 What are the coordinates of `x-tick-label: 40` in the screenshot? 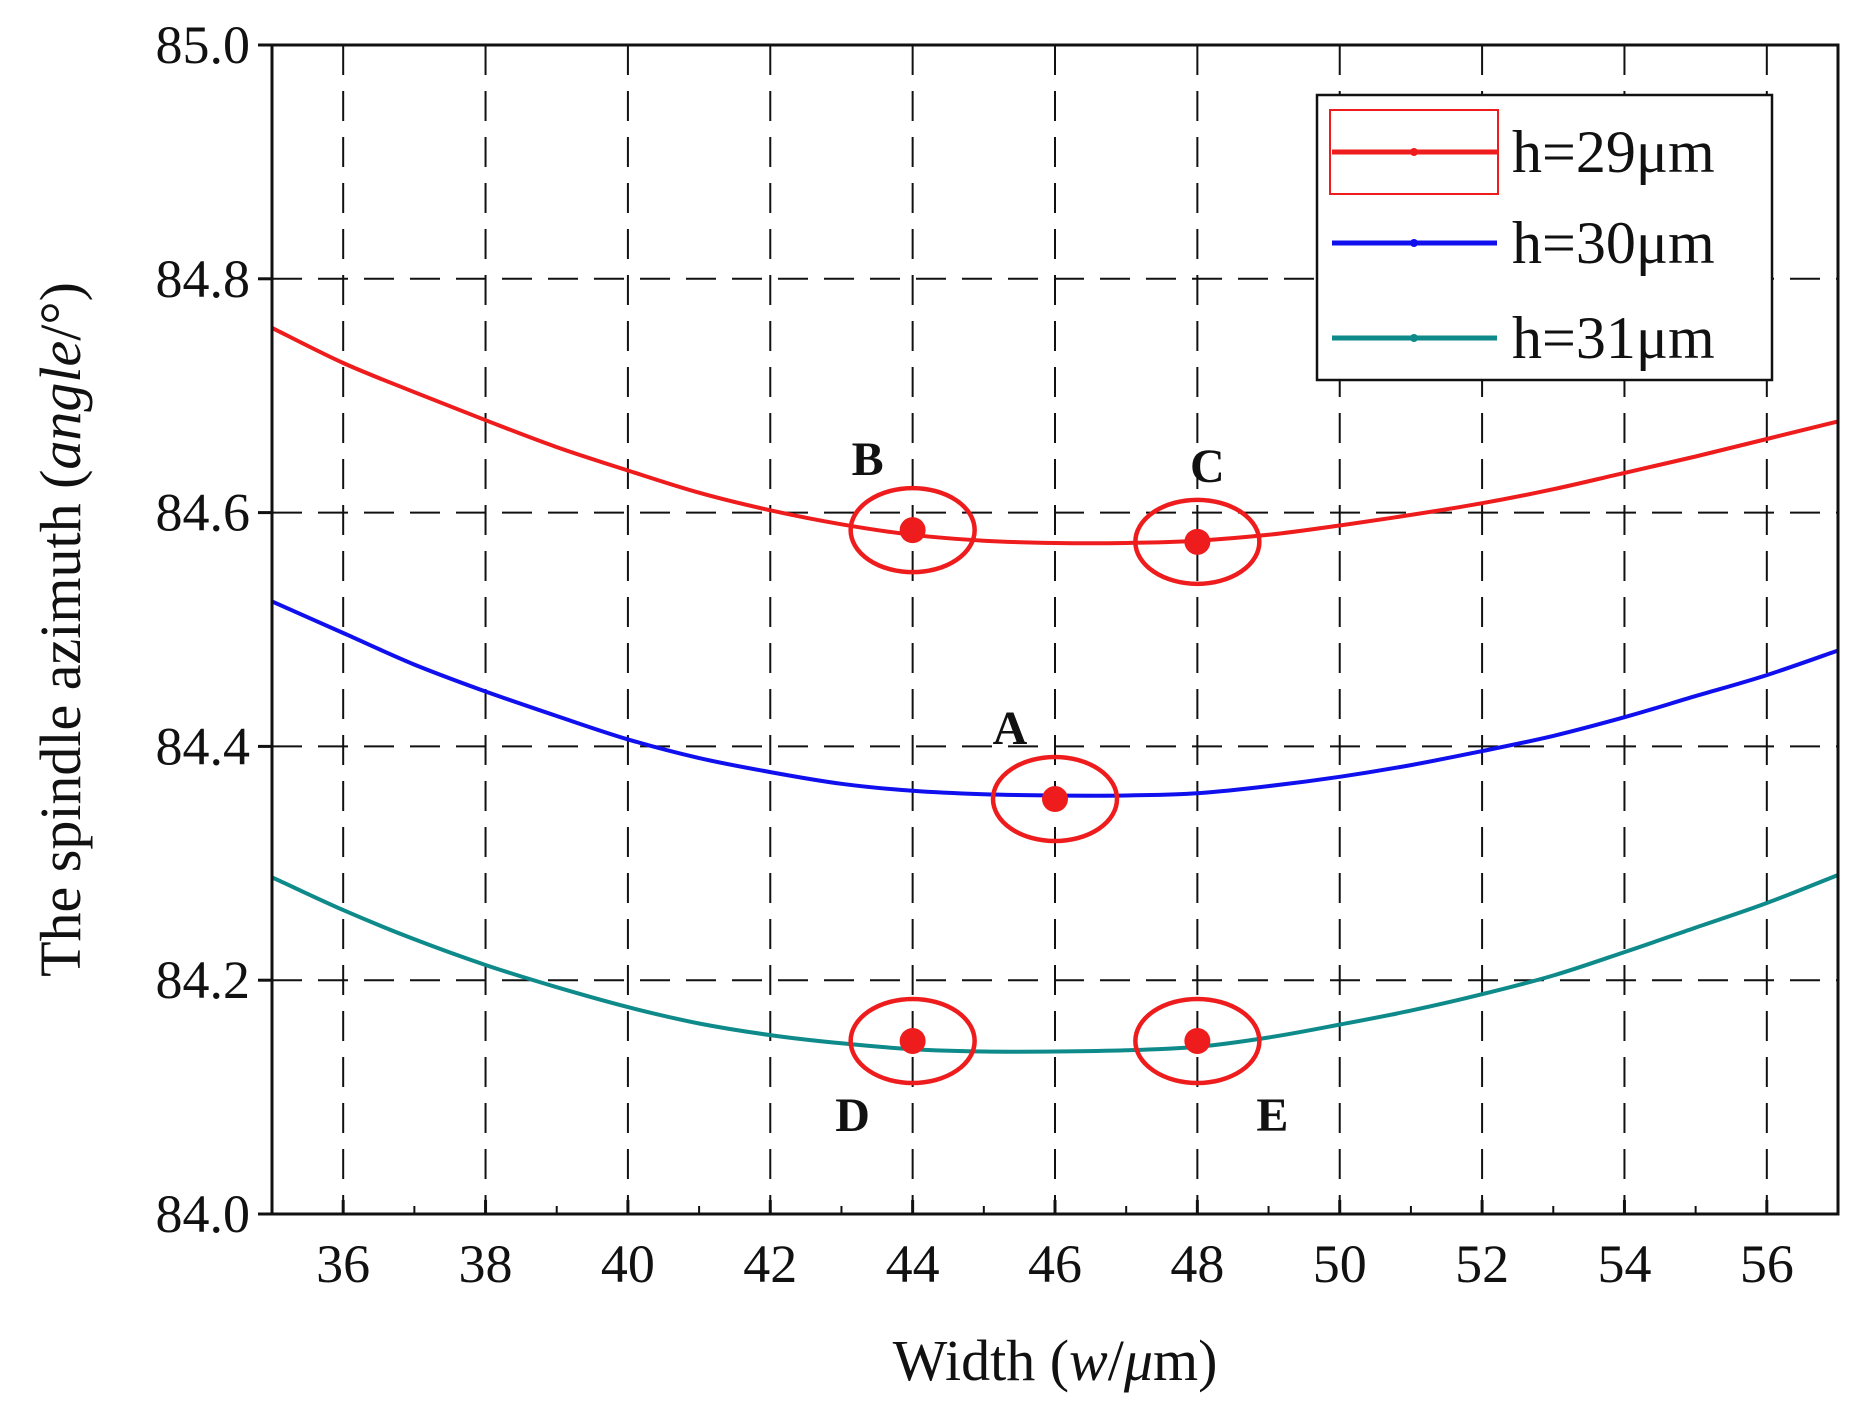 It's located at (628, 1264).